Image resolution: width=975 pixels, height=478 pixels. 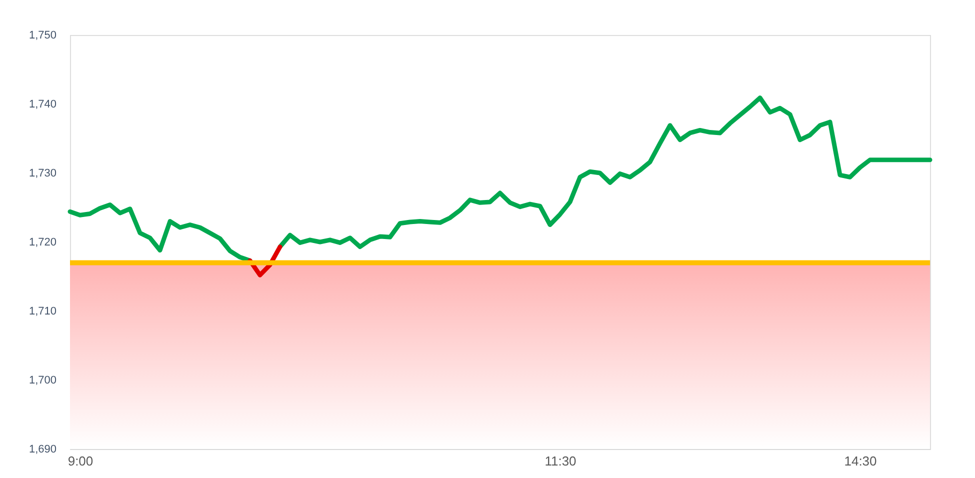 I want to click on x-tick-label: 9:00, so click(x=81, y=461).